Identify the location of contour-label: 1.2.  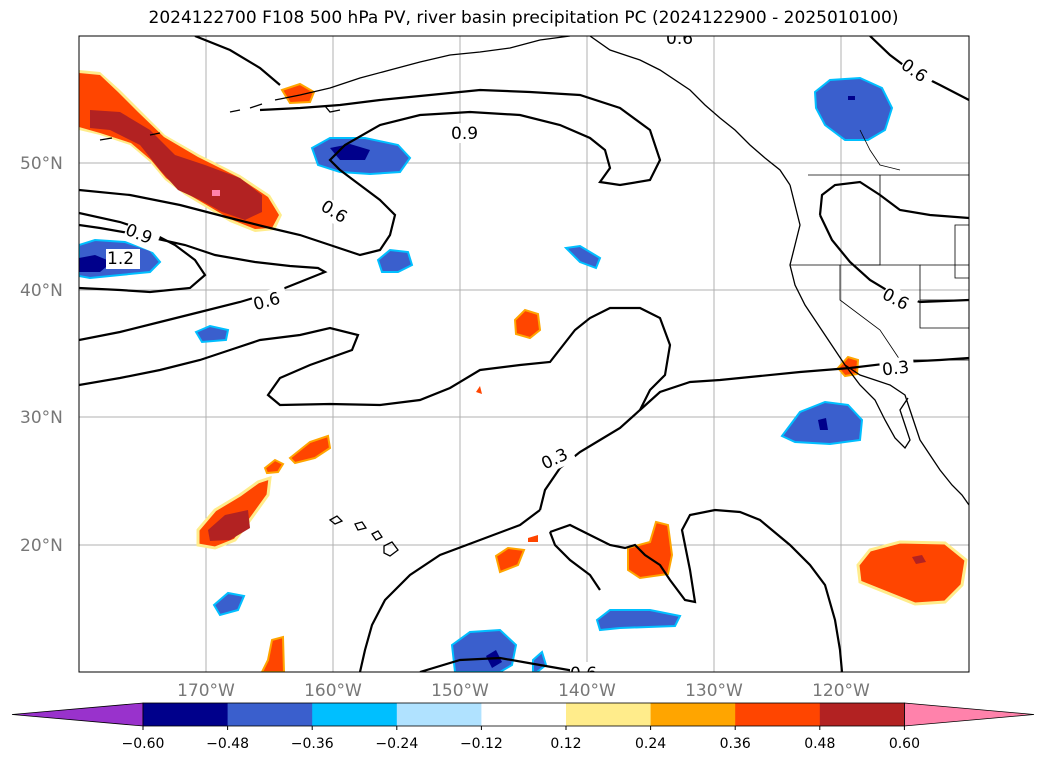
(120, 259).